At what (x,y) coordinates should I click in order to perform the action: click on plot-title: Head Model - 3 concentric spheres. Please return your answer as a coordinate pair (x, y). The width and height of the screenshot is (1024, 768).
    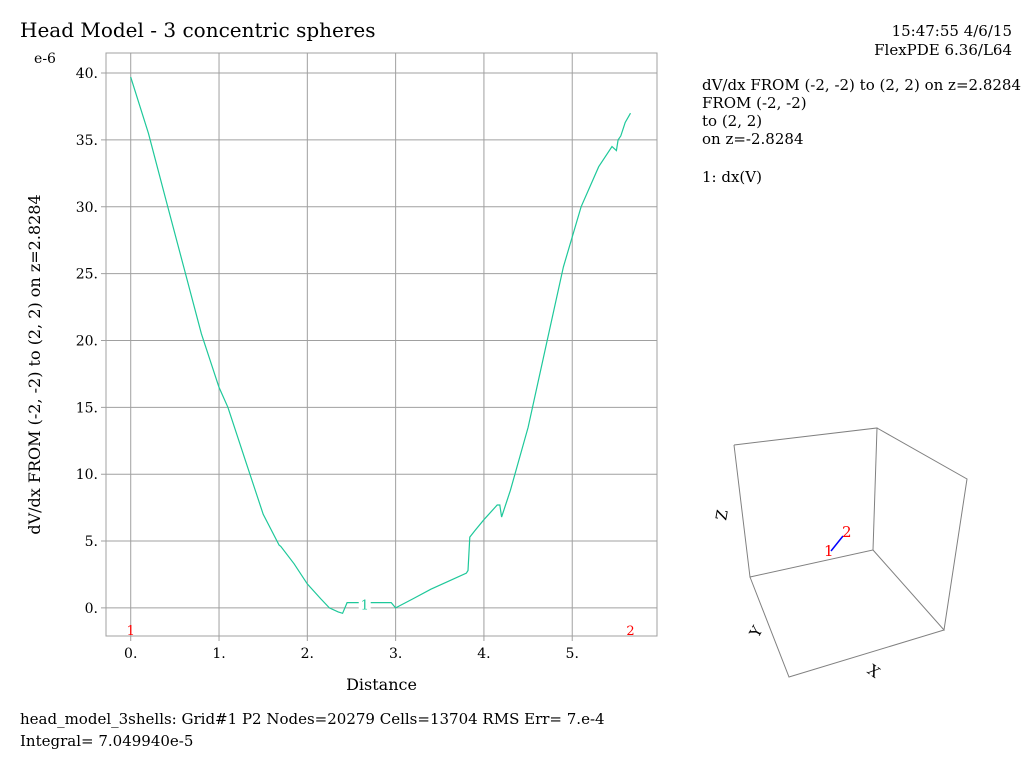
    Looking at the image, I should click on (198, 30).